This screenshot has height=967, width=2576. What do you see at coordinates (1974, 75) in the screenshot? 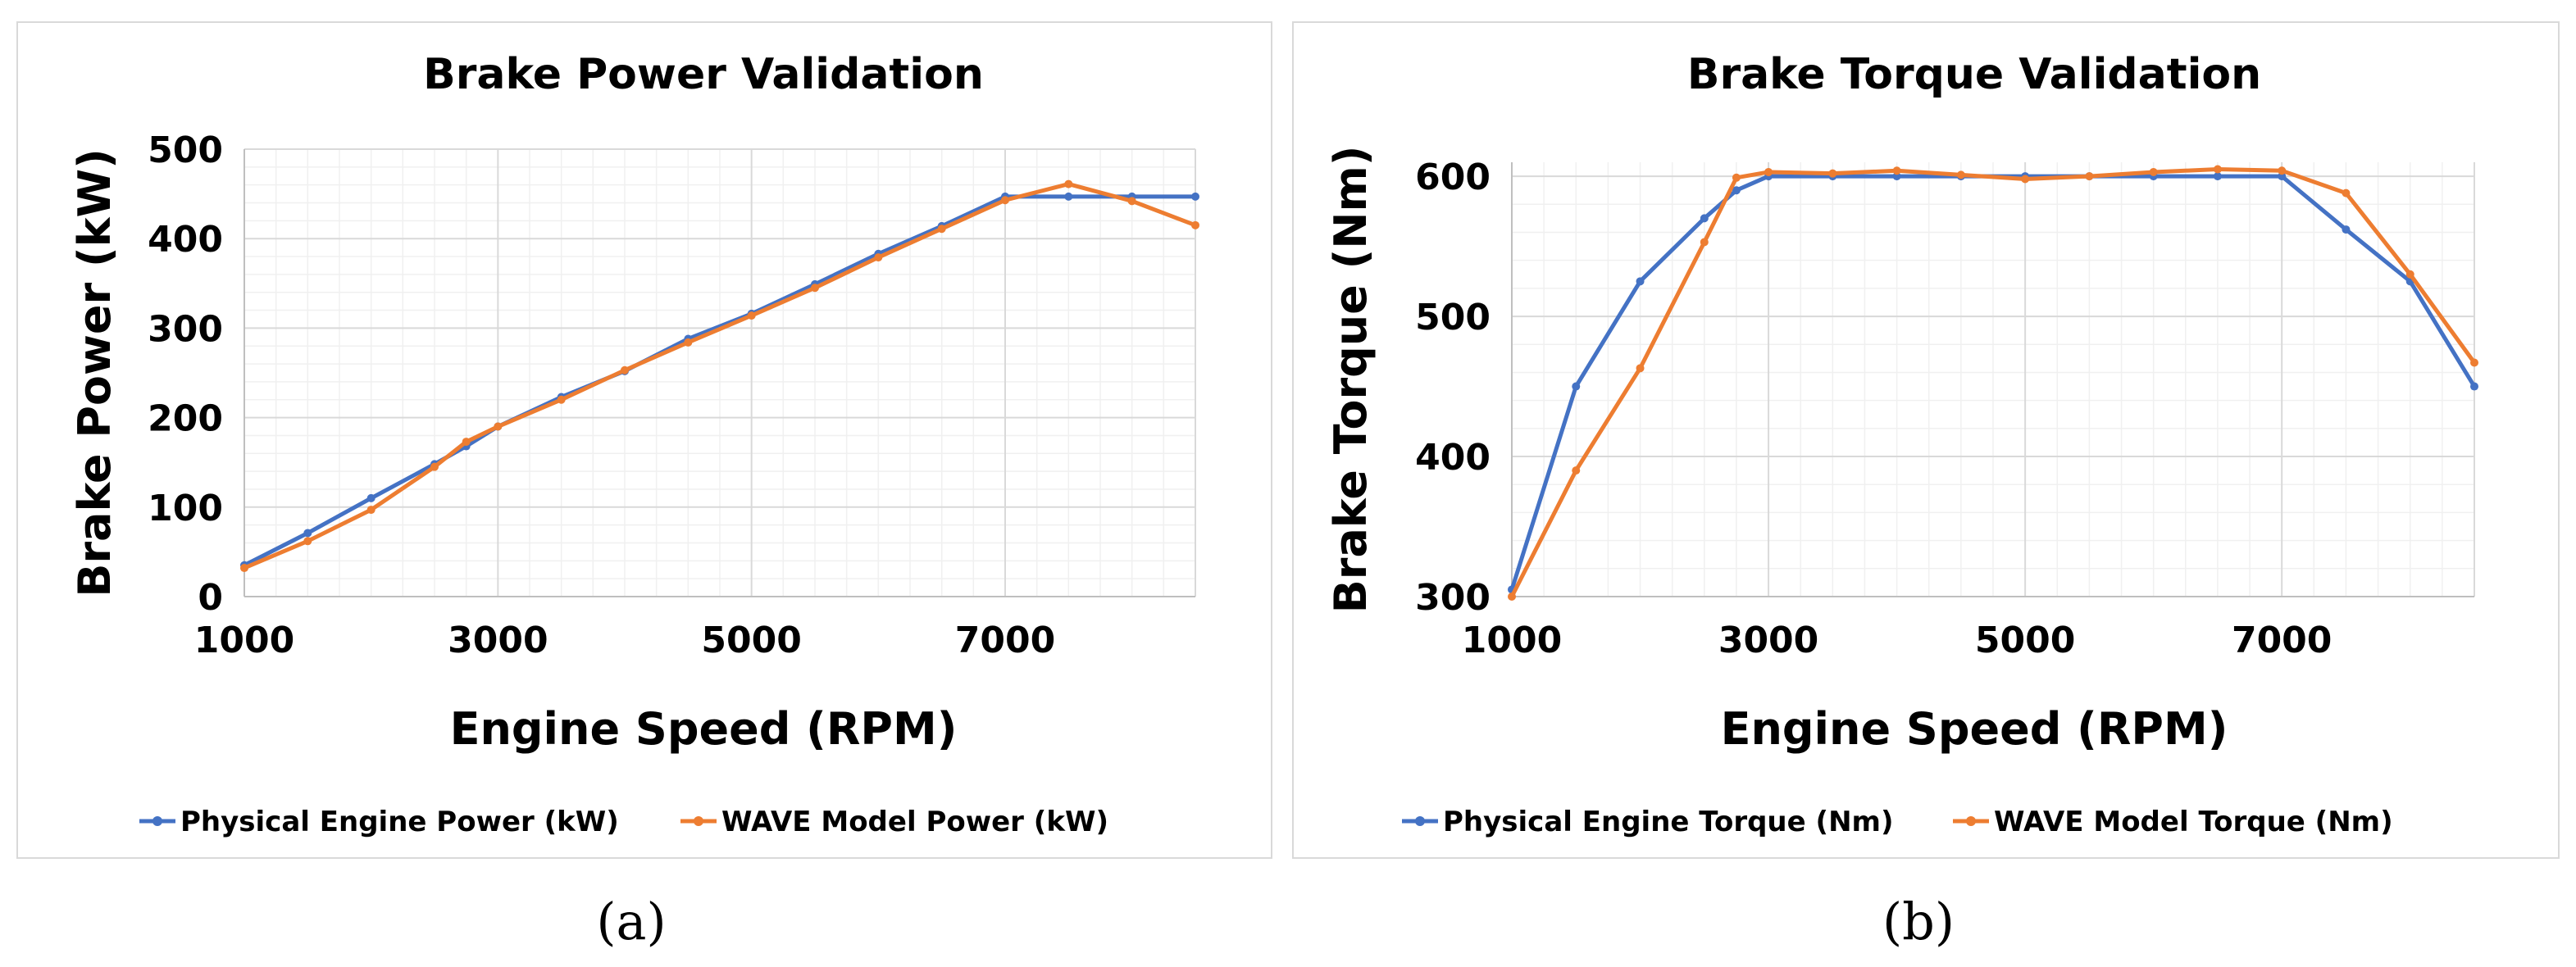
I see `chart-title: Brake Torque Validation` at bounding box center [1974, 75].